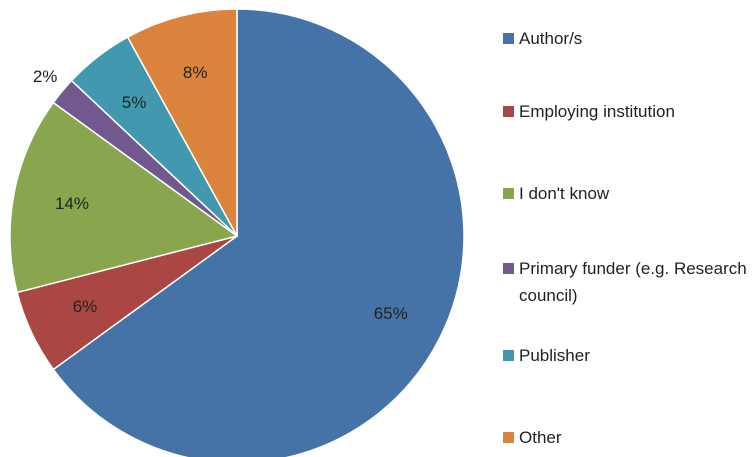 The width and height of the screenshot is (754, 457). I want to click on legend-label: I don't know, so click(564, 193).